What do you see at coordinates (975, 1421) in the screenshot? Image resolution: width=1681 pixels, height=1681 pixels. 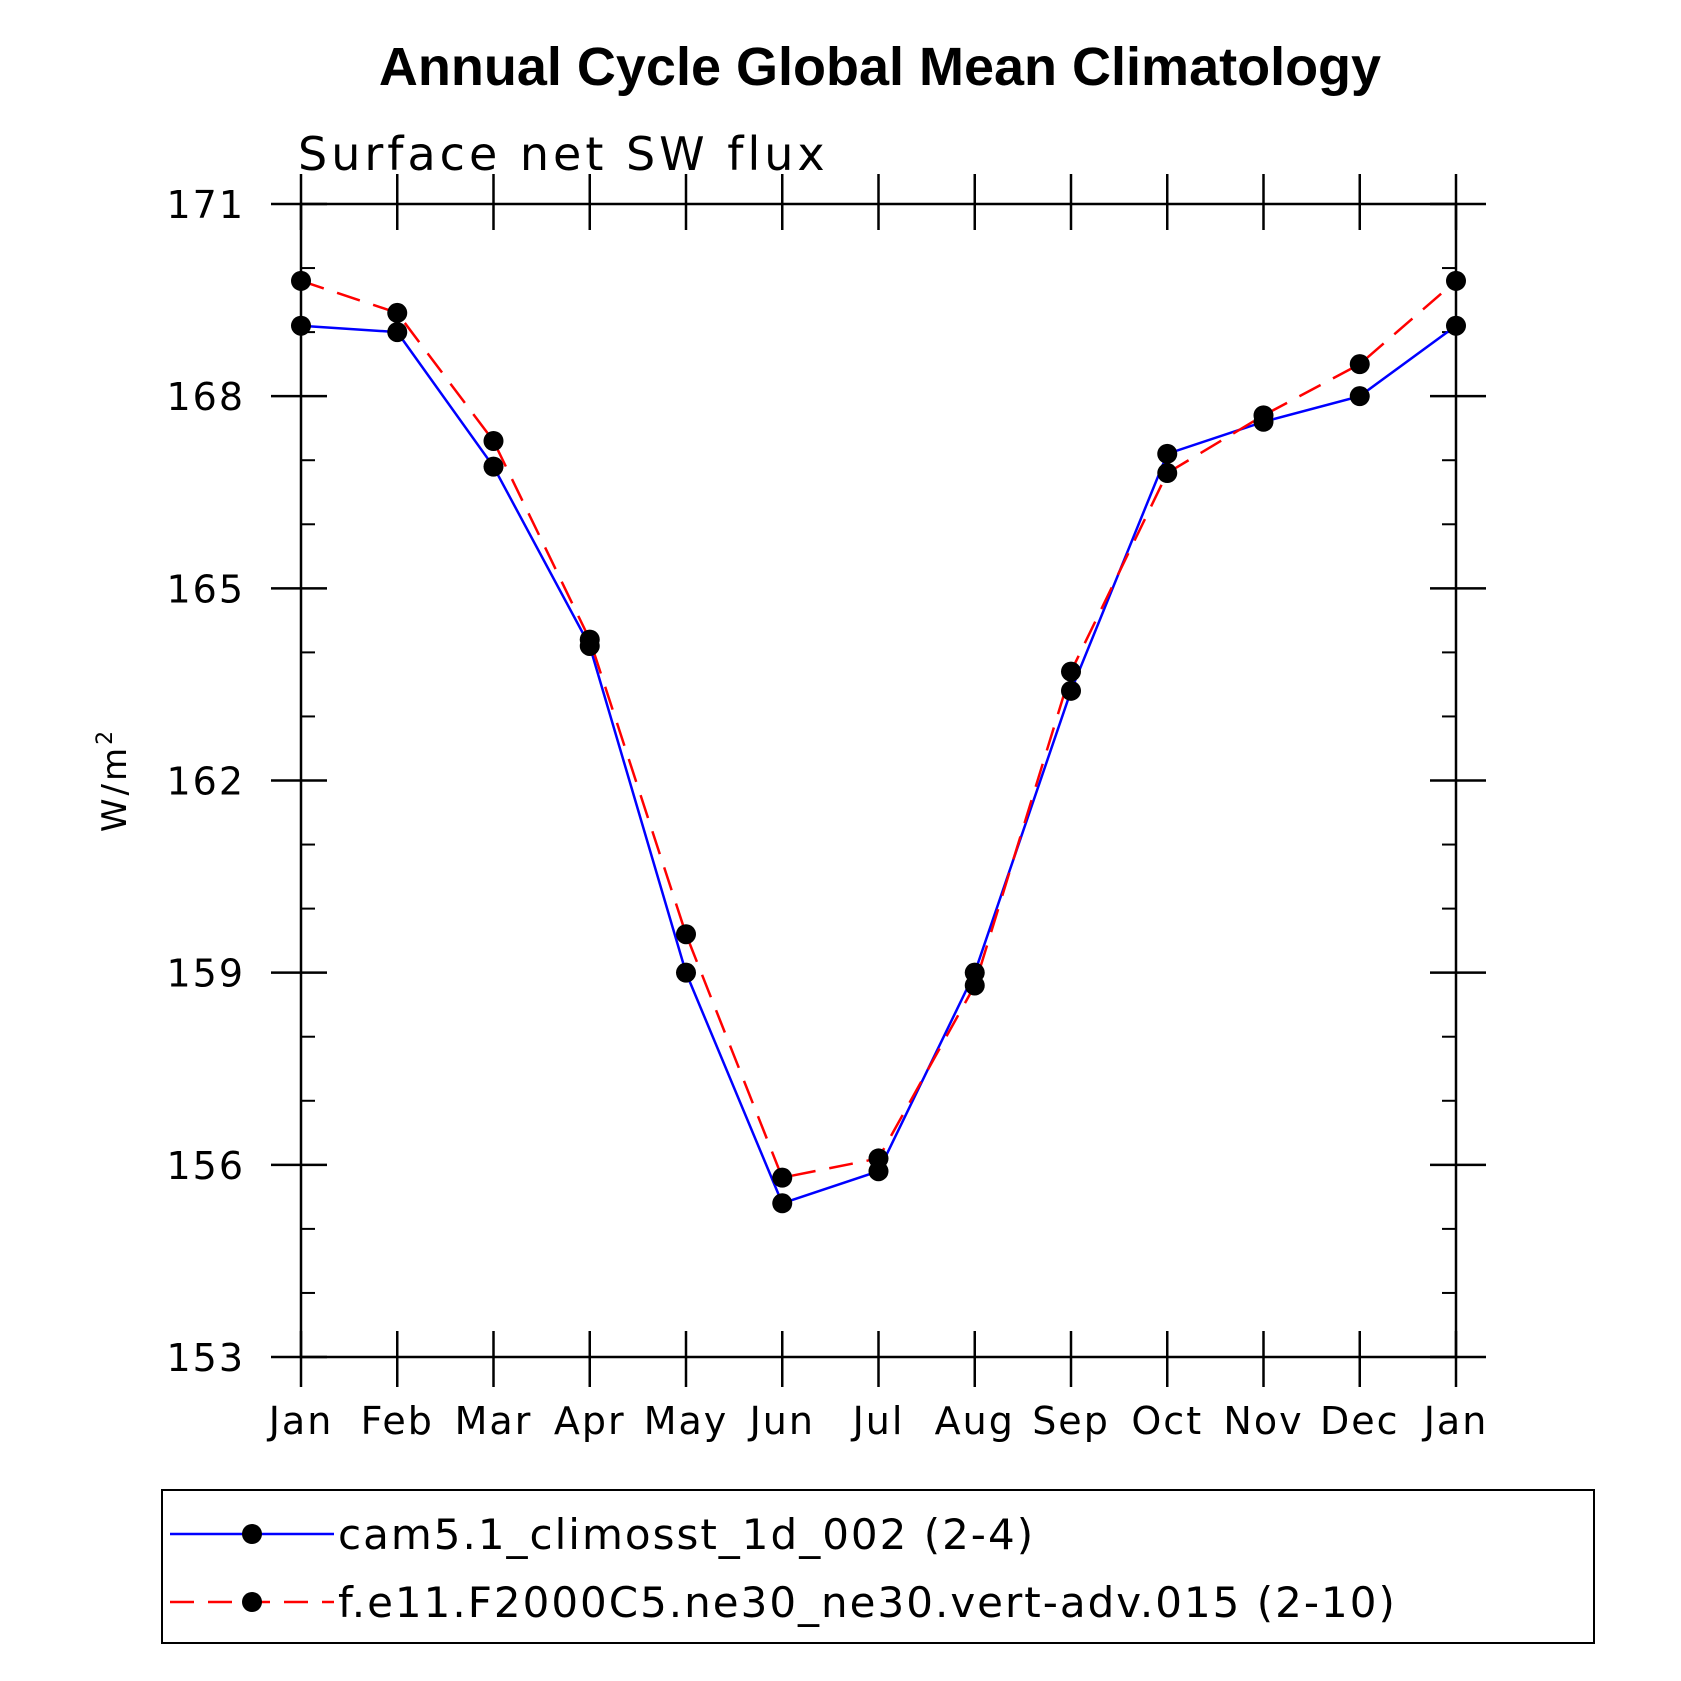 I see `x-tick-label-7: Aug` at bounding box center [975, 1421].